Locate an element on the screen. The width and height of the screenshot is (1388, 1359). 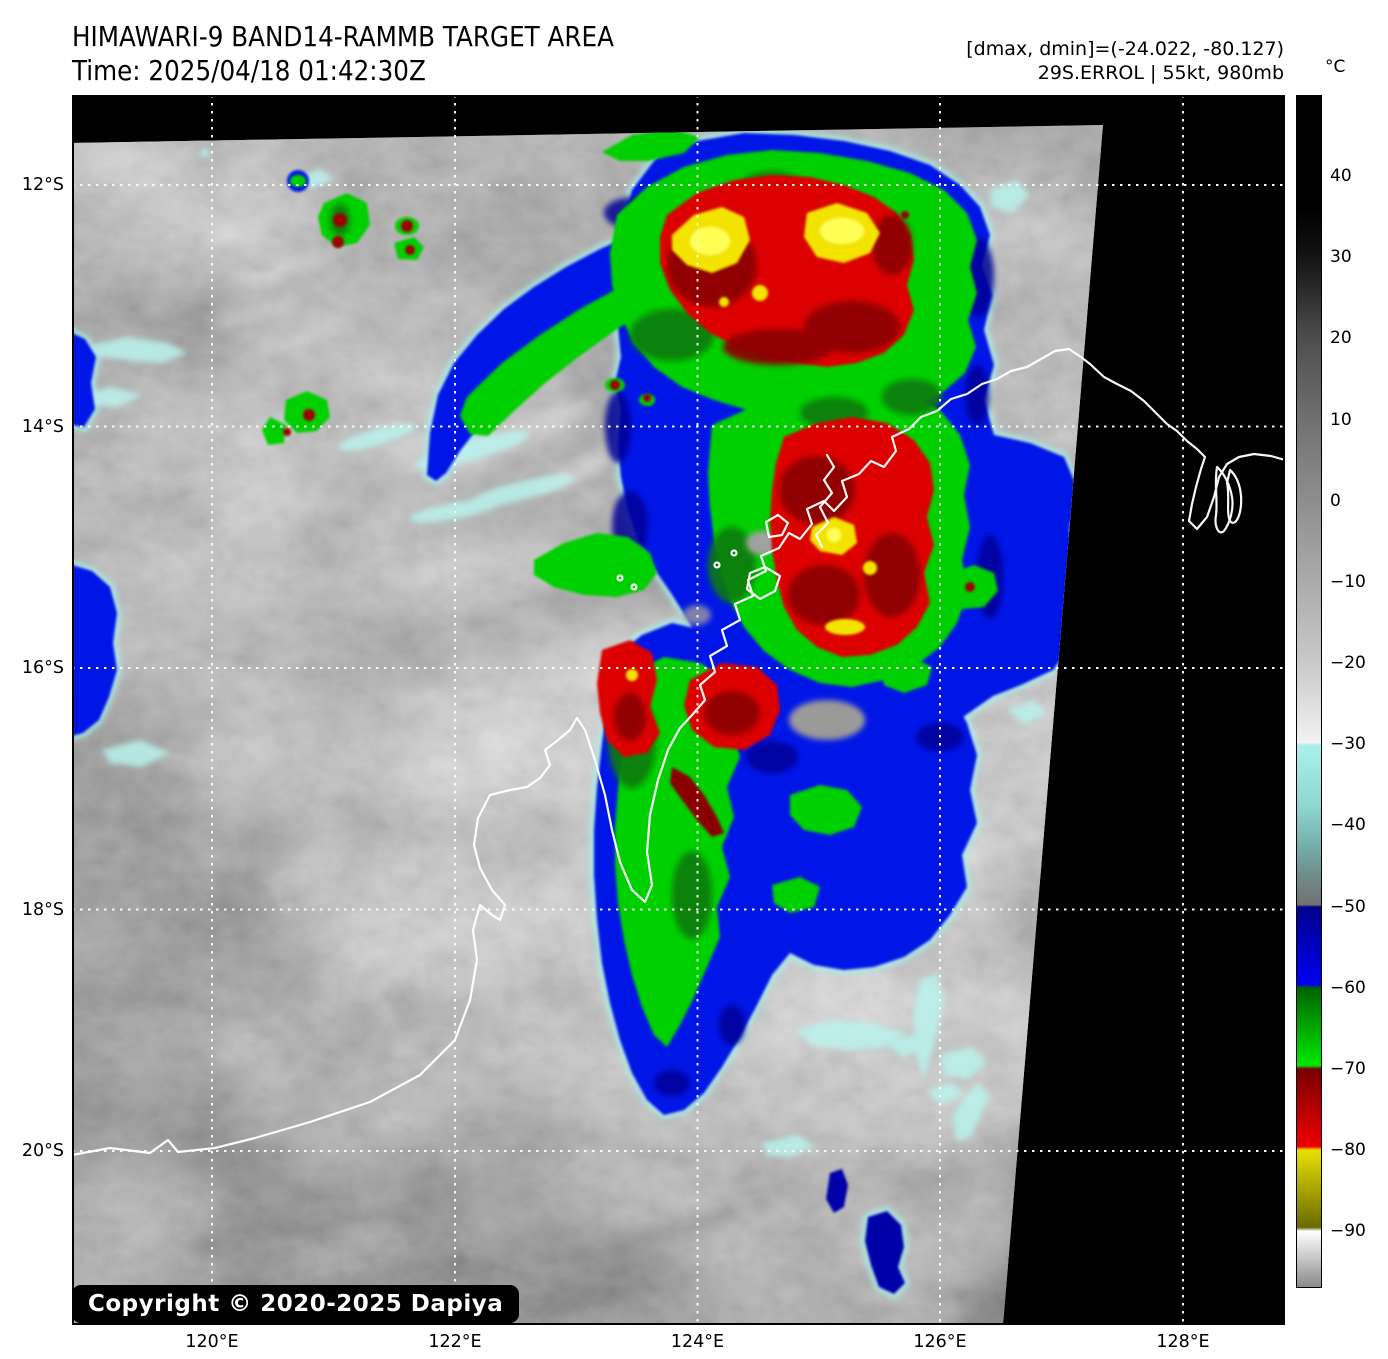
lon-label: 120°E is located at coordinates (212, 1342).